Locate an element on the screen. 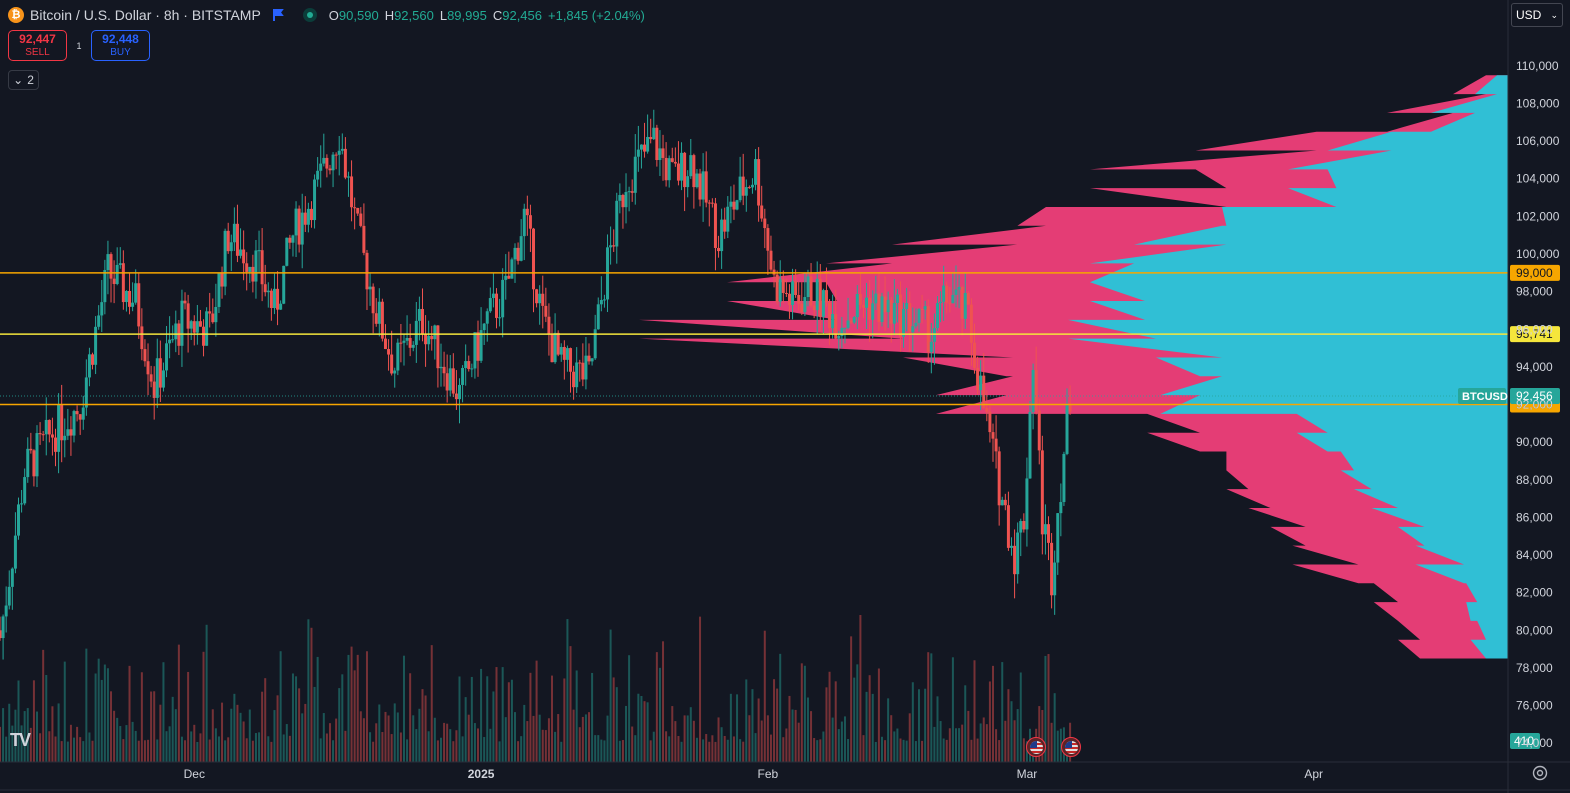 This screenshot has width=1570, height=793. buy-button: 92,448 BUY is located at coordinates (120, 45).